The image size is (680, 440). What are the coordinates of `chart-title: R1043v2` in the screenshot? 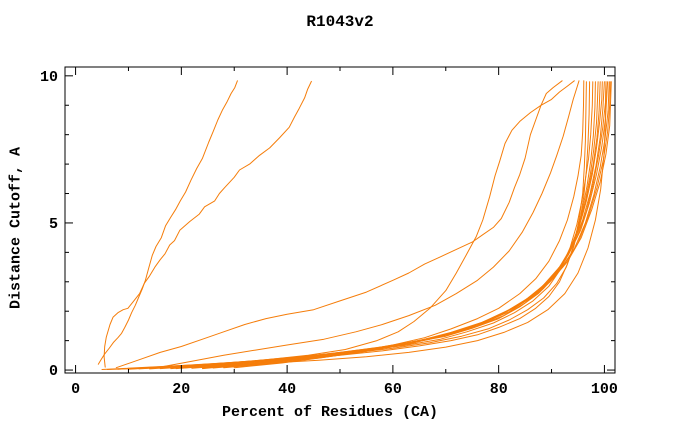 It's located at (340, 22).